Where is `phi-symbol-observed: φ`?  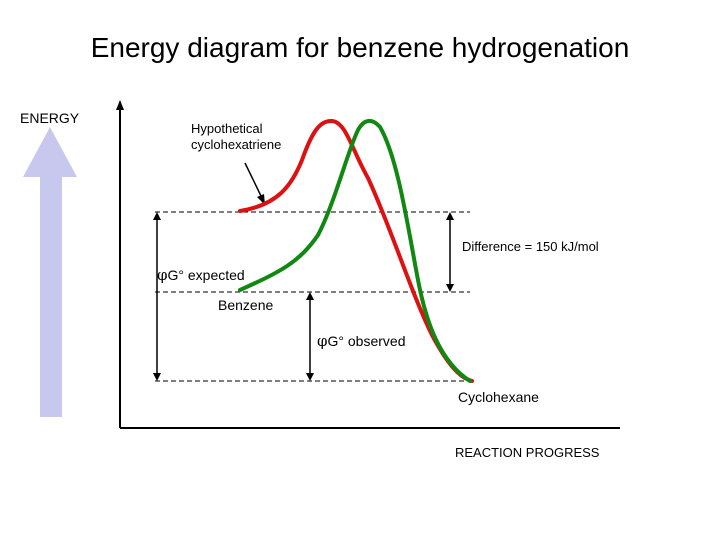 phi-symbol-observed: φ is located at coordinates (322, 341).